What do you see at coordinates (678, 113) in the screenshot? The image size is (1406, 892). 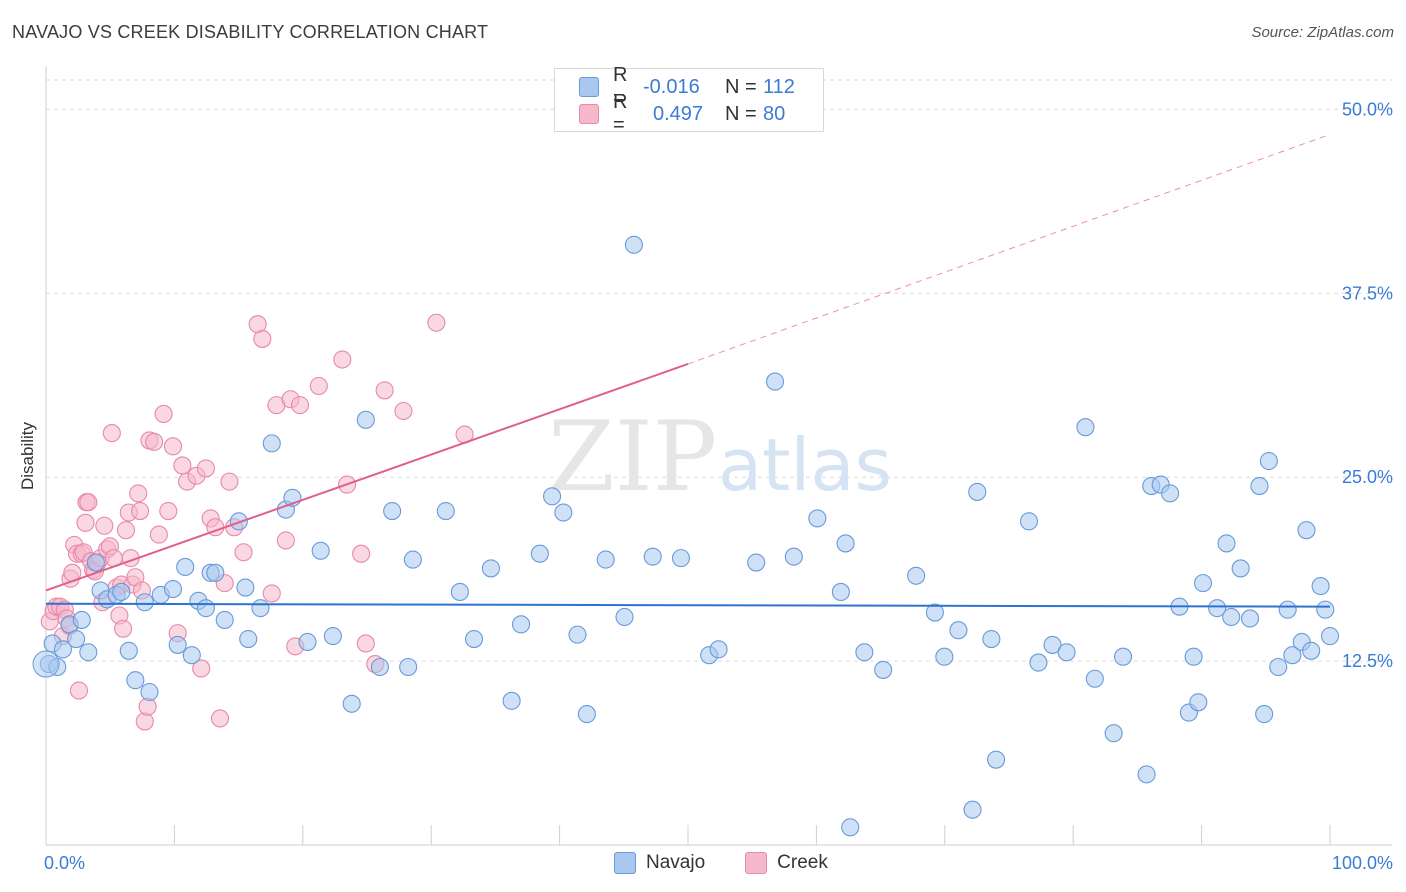 I see `legend-r-value: 0.497` at bounding box center [678, 113].